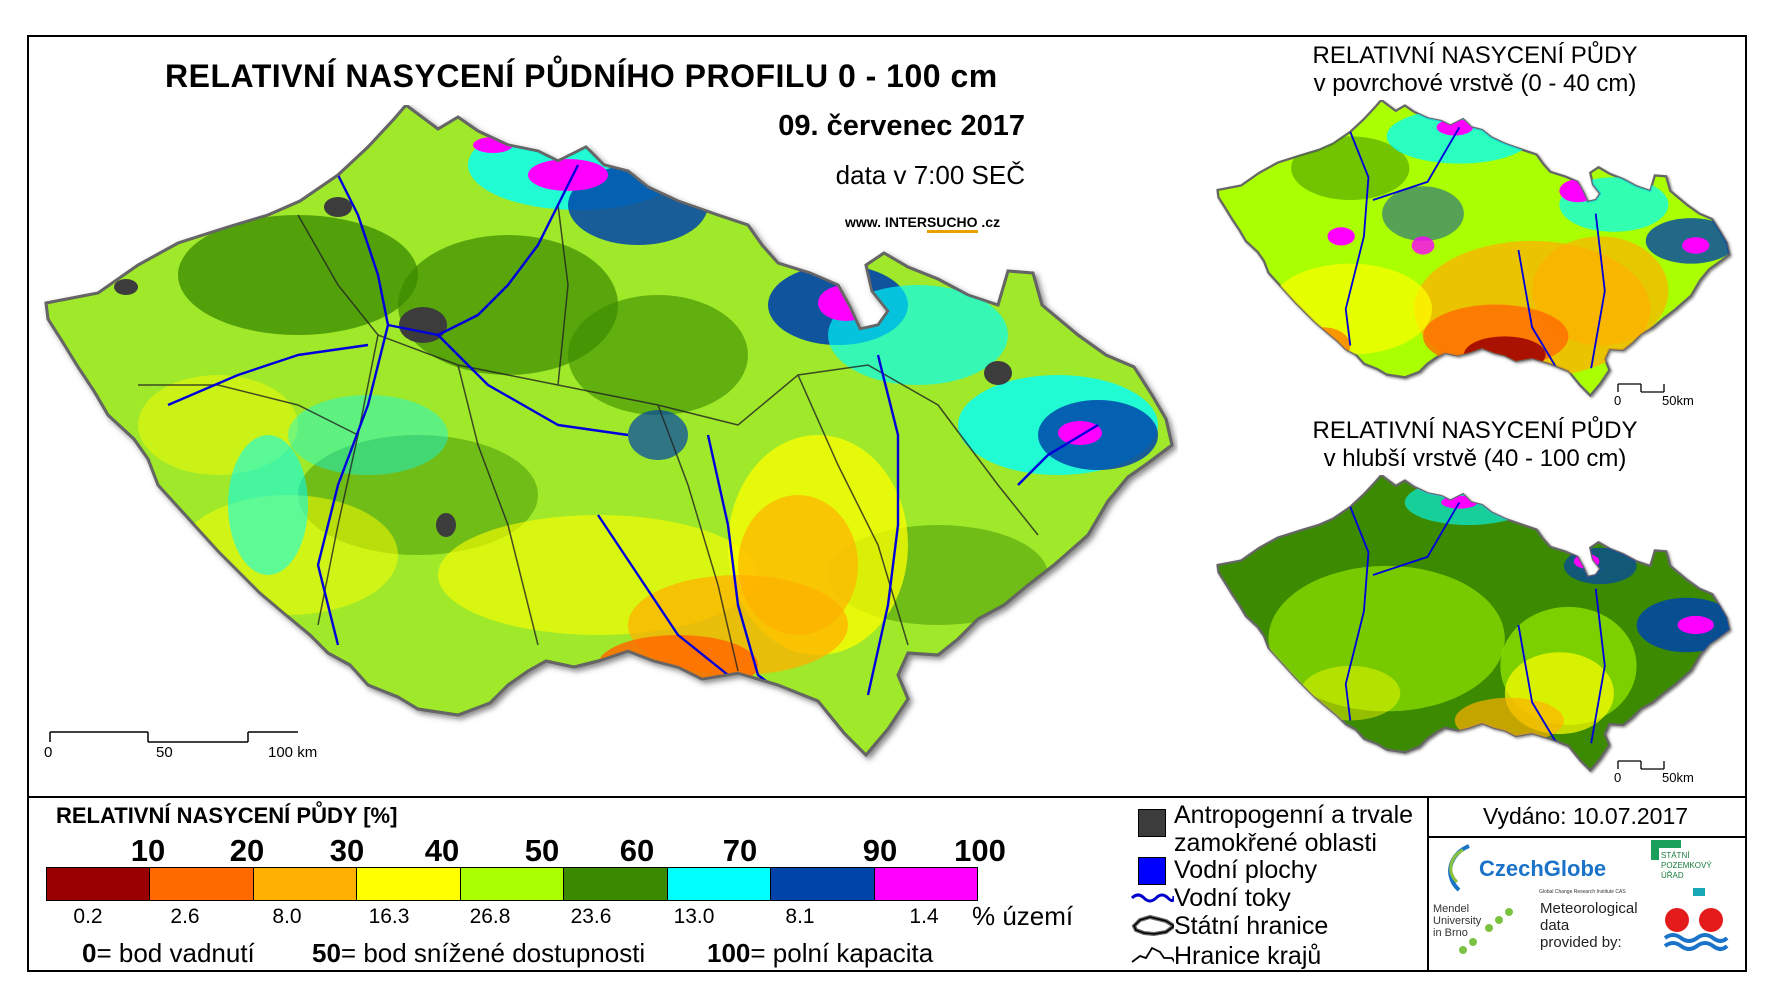 This screenshot has height=1003, width=1772. Describe the element at coordinates (1589, 925) in the screenshot. I see `meteo-provider: Meteorological data provided by:` at that location.